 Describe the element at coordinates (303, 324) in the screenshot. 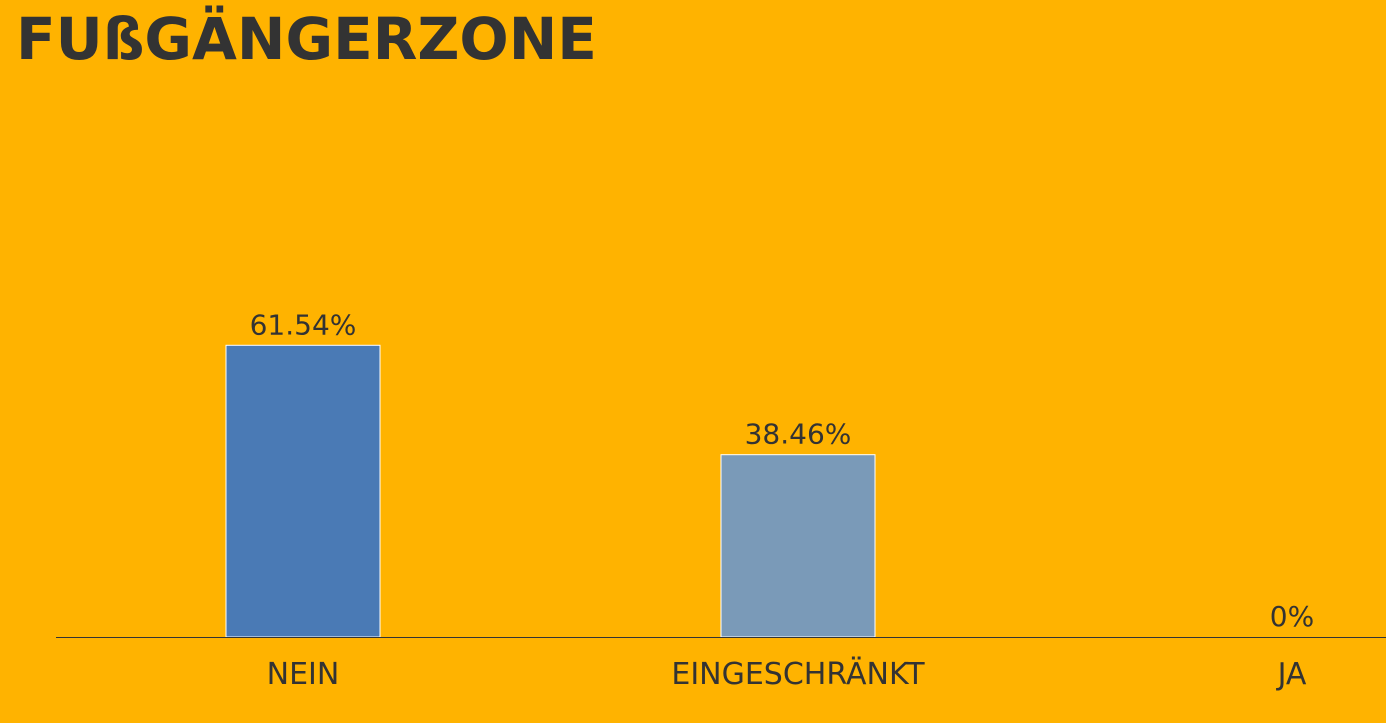

I see `value-label: 61.54%` at that location.